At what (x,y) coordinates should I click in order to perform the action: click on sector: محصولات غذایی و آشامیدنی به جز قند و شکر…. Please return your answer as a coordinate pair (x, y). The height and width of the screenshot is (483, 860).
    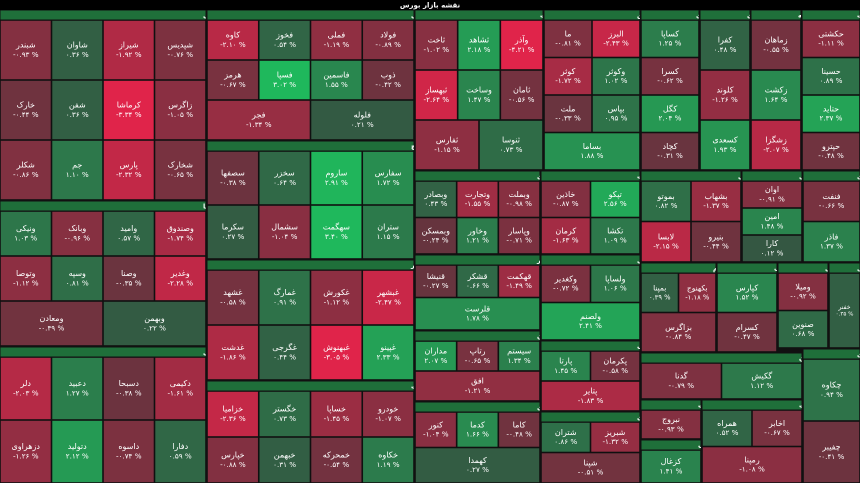
    Looking at the image, I should click on (382, 320).